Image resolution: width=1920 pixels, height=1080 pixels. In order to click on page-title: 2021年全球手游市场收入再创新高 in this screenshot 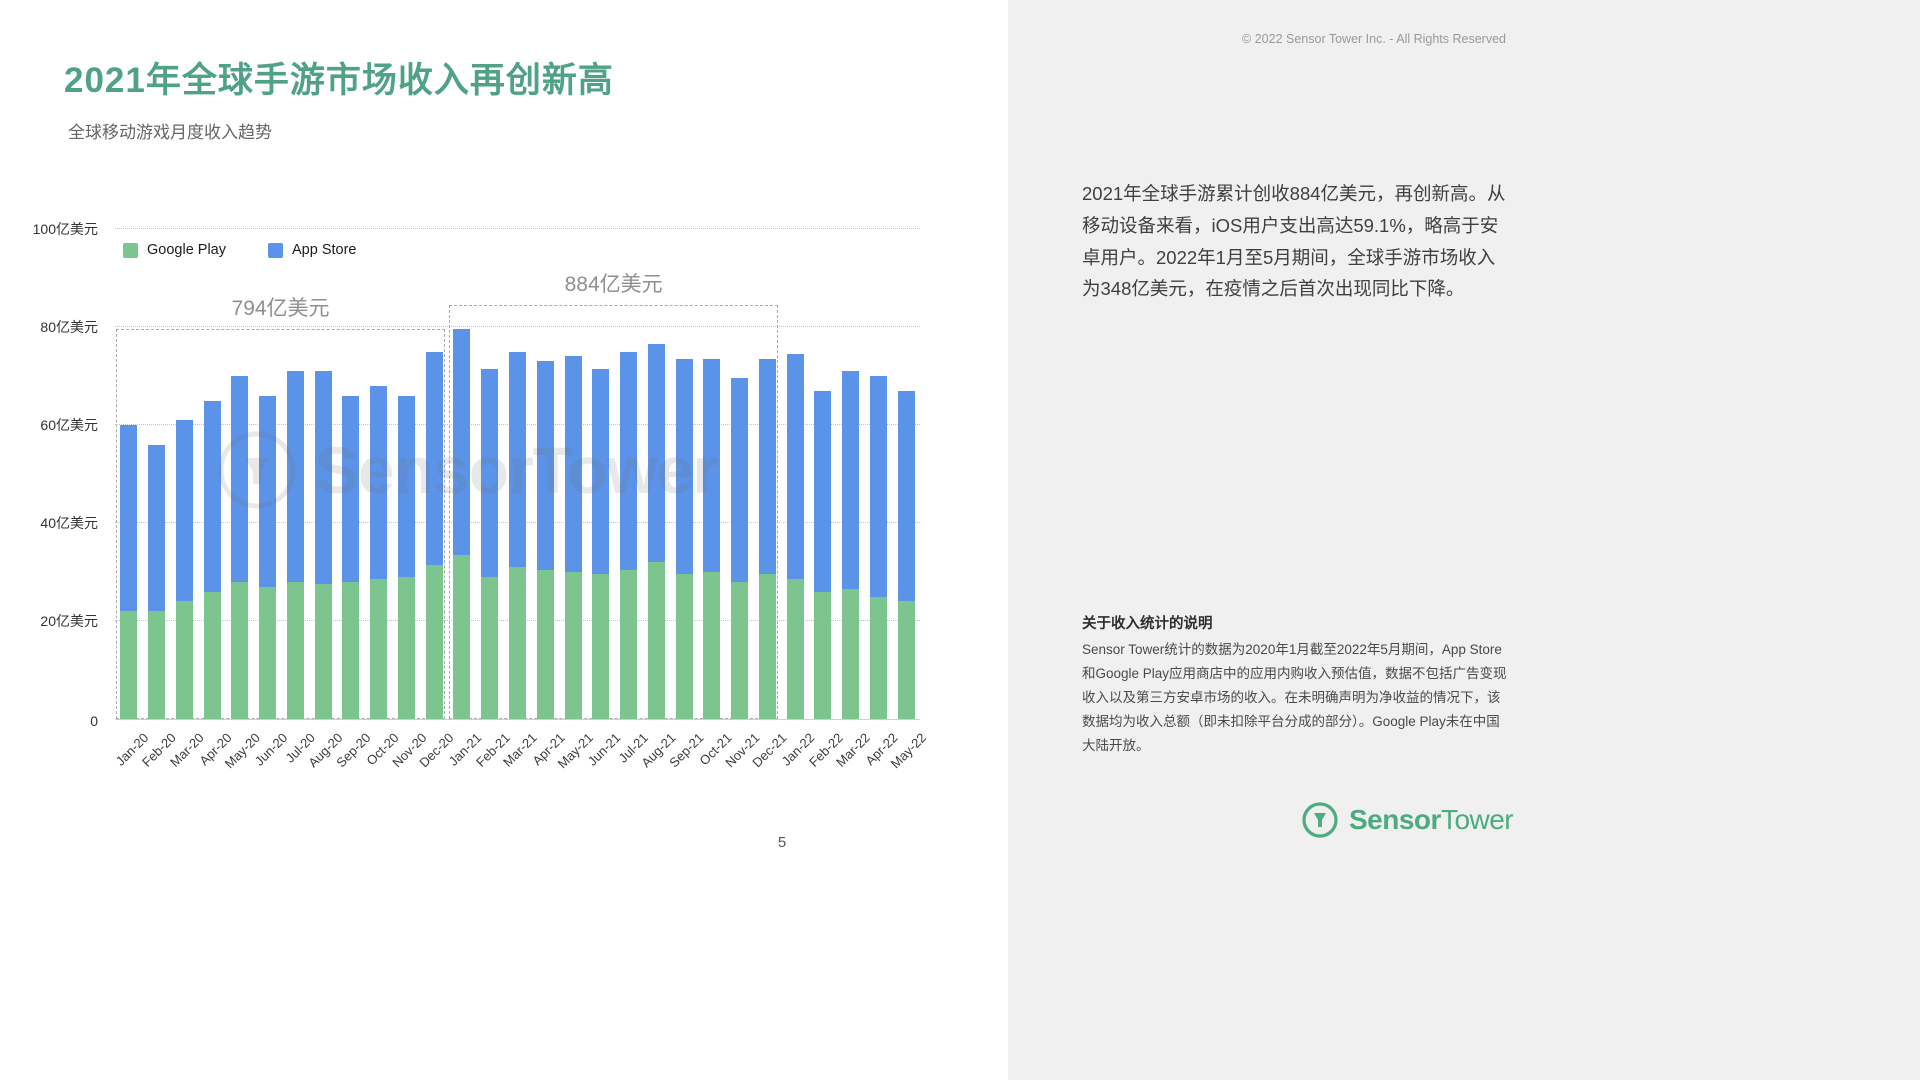, I will do `click(339, 80)`.